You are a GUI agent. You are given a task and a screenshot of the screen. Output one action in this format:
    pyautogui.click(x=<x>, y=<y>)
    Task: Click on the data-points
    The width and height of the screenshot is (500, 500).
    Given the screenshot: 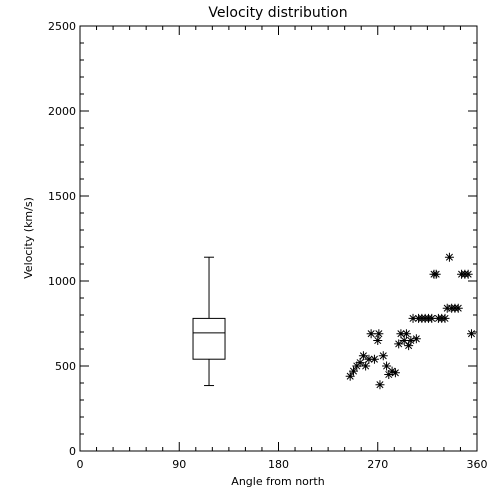 What is the action you would take?
    pyautogui.click(x=410, y=321)
    